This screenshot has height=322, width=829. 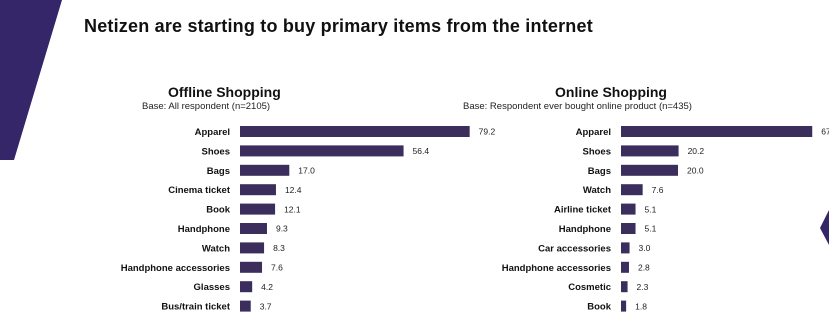 I want to click on value-label: 3.0, so click(x=645, y=248).